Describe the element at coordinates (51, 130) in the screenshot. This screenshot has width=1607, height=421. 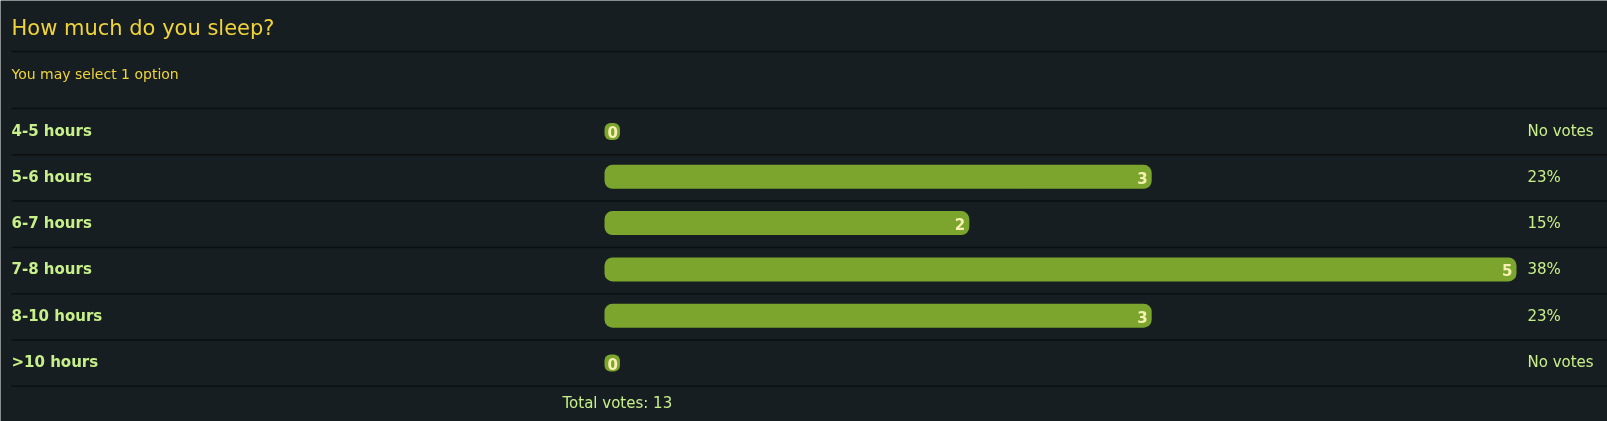
I see `y-tick-label: 4-5 hours` at that location.